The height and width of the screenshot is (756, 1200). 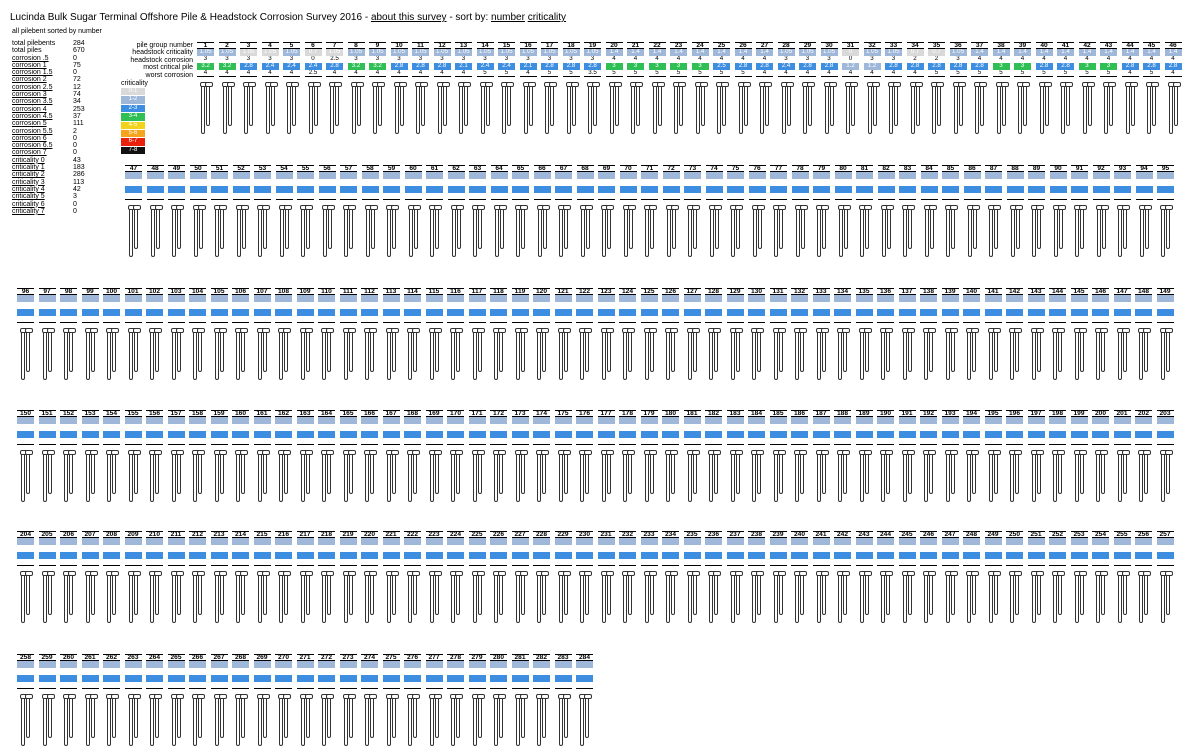 I want to click on pilebent-column: 254, so click(x=1100, y=577).